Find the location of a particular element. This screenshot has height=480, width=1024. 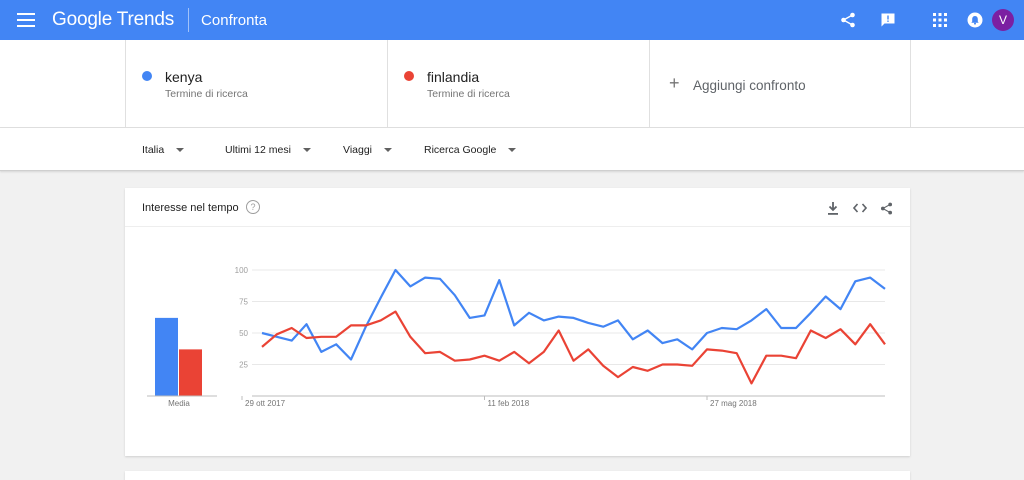

y-tick-label: 50 is located at coordinates (243, 333).